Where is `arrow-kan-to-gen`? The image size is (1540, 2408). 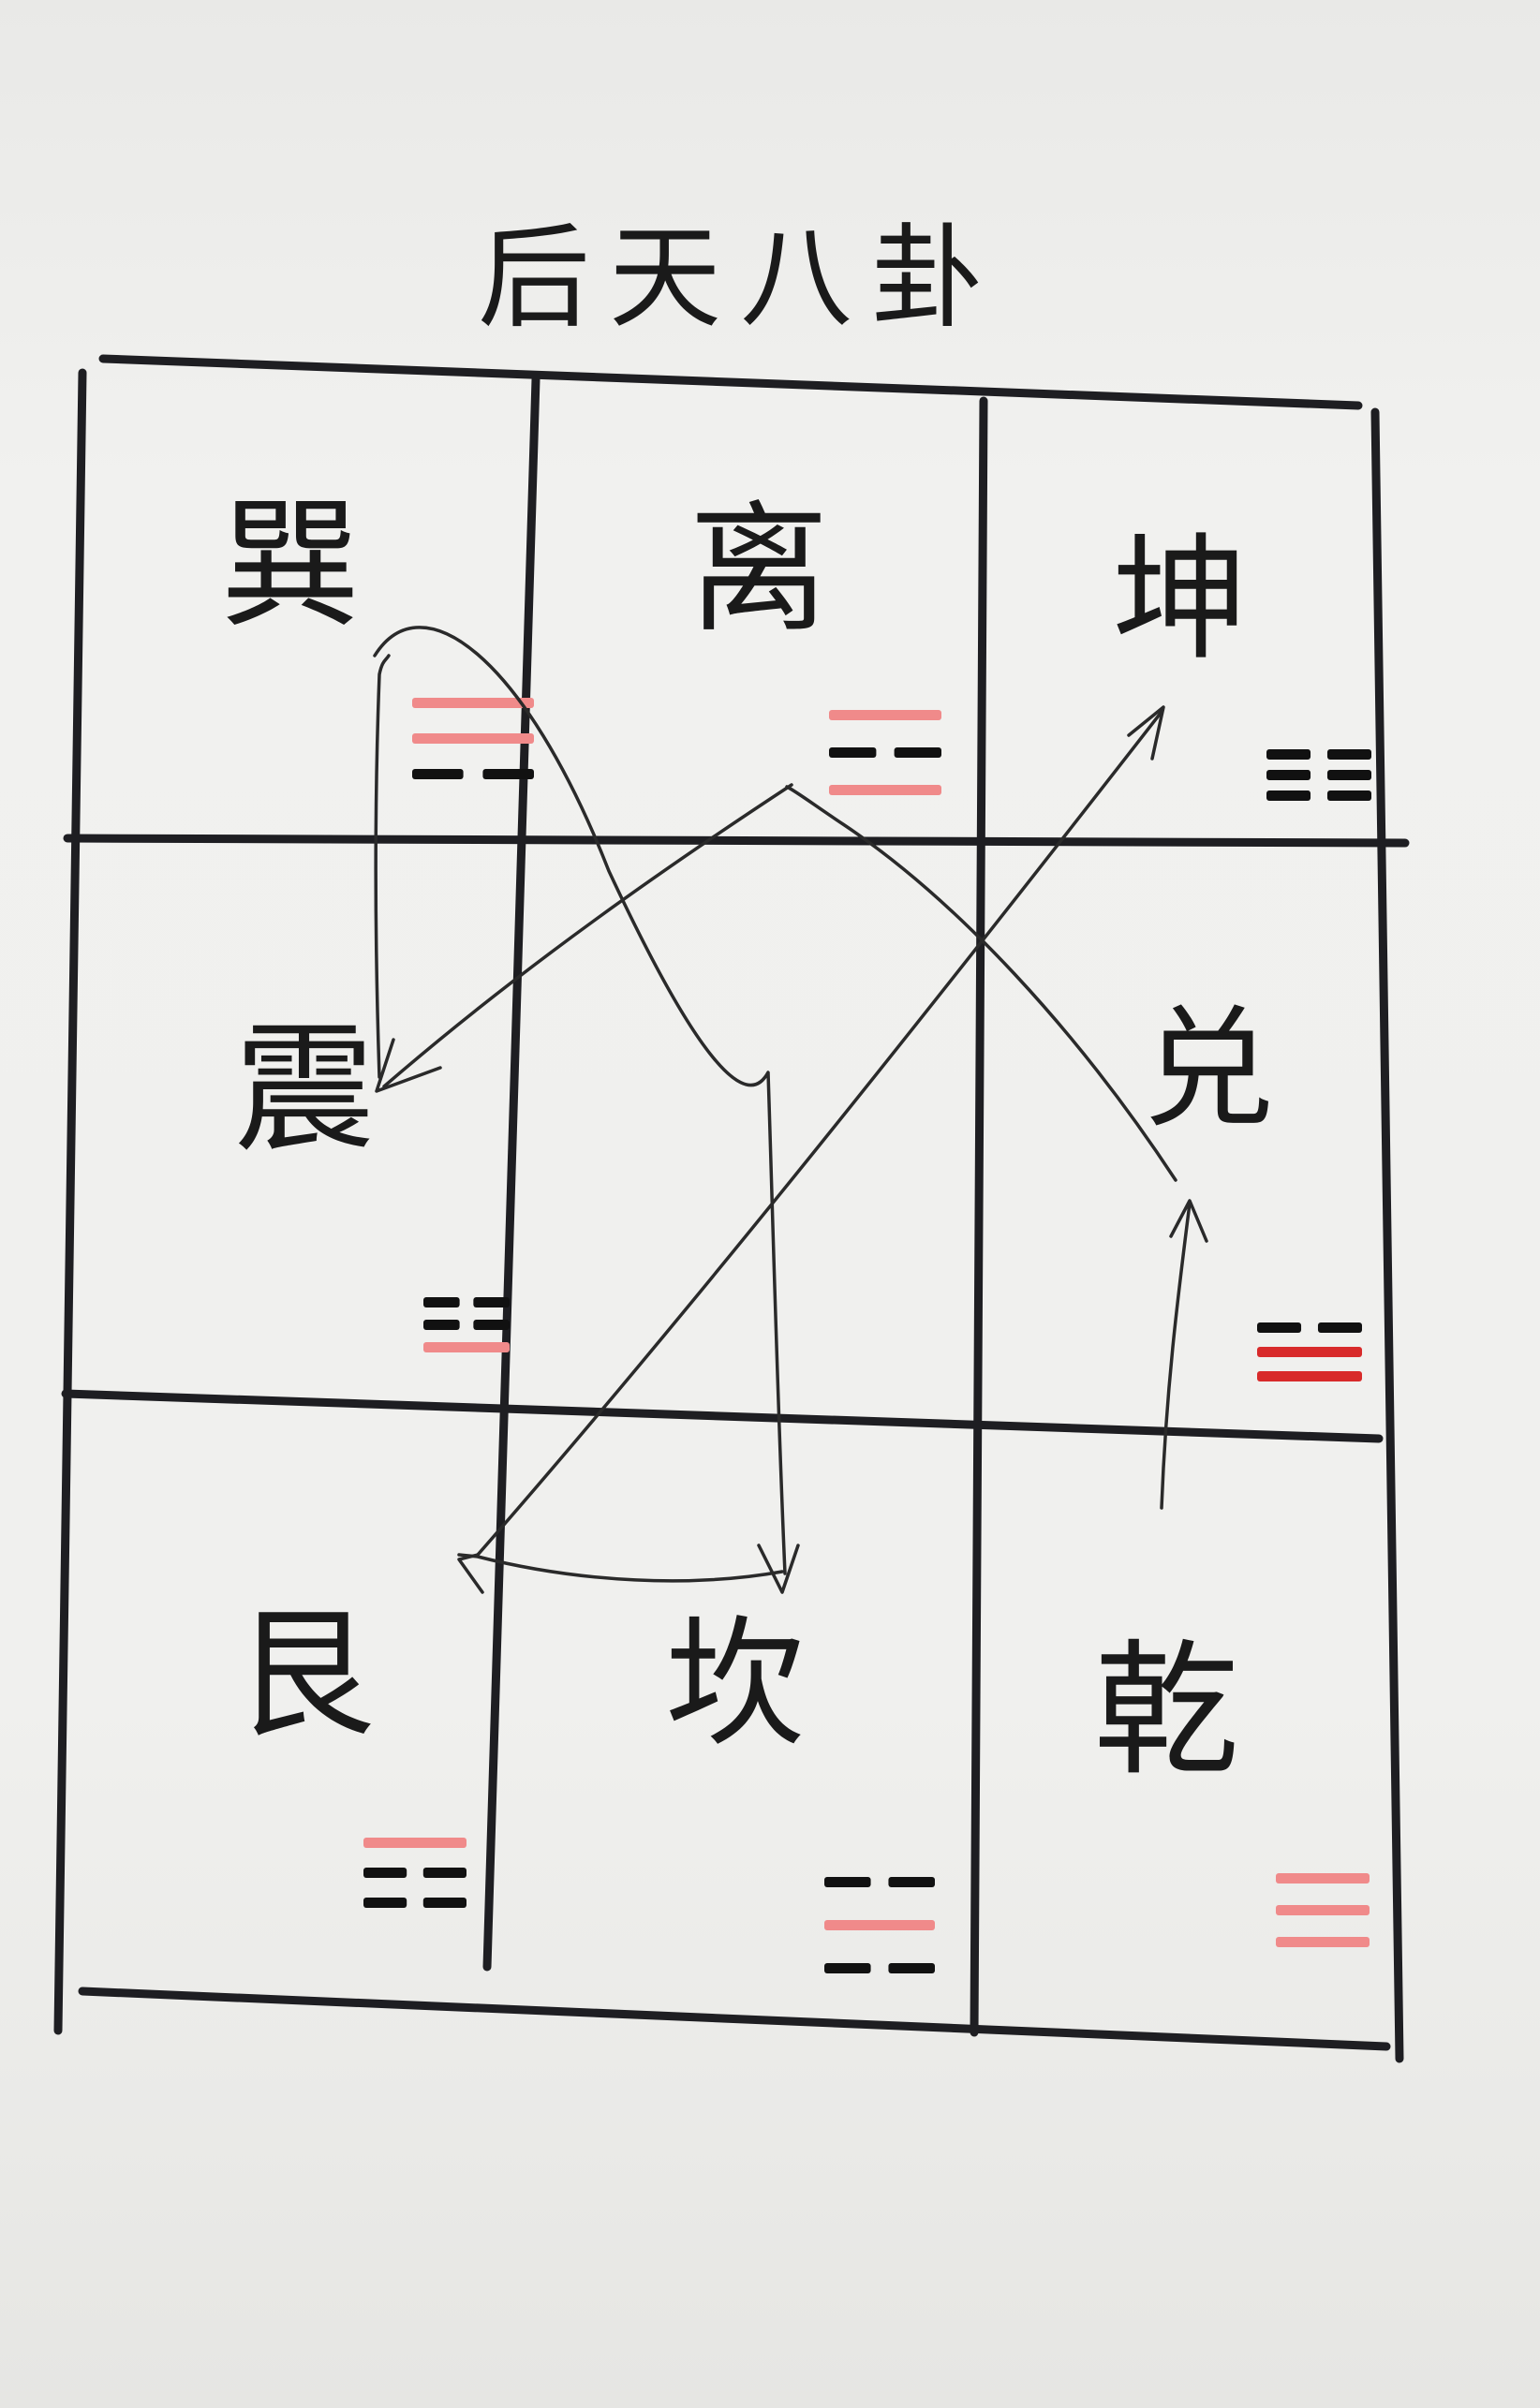 arrow-kan-to-gen is located at coordinates (620, 1568).